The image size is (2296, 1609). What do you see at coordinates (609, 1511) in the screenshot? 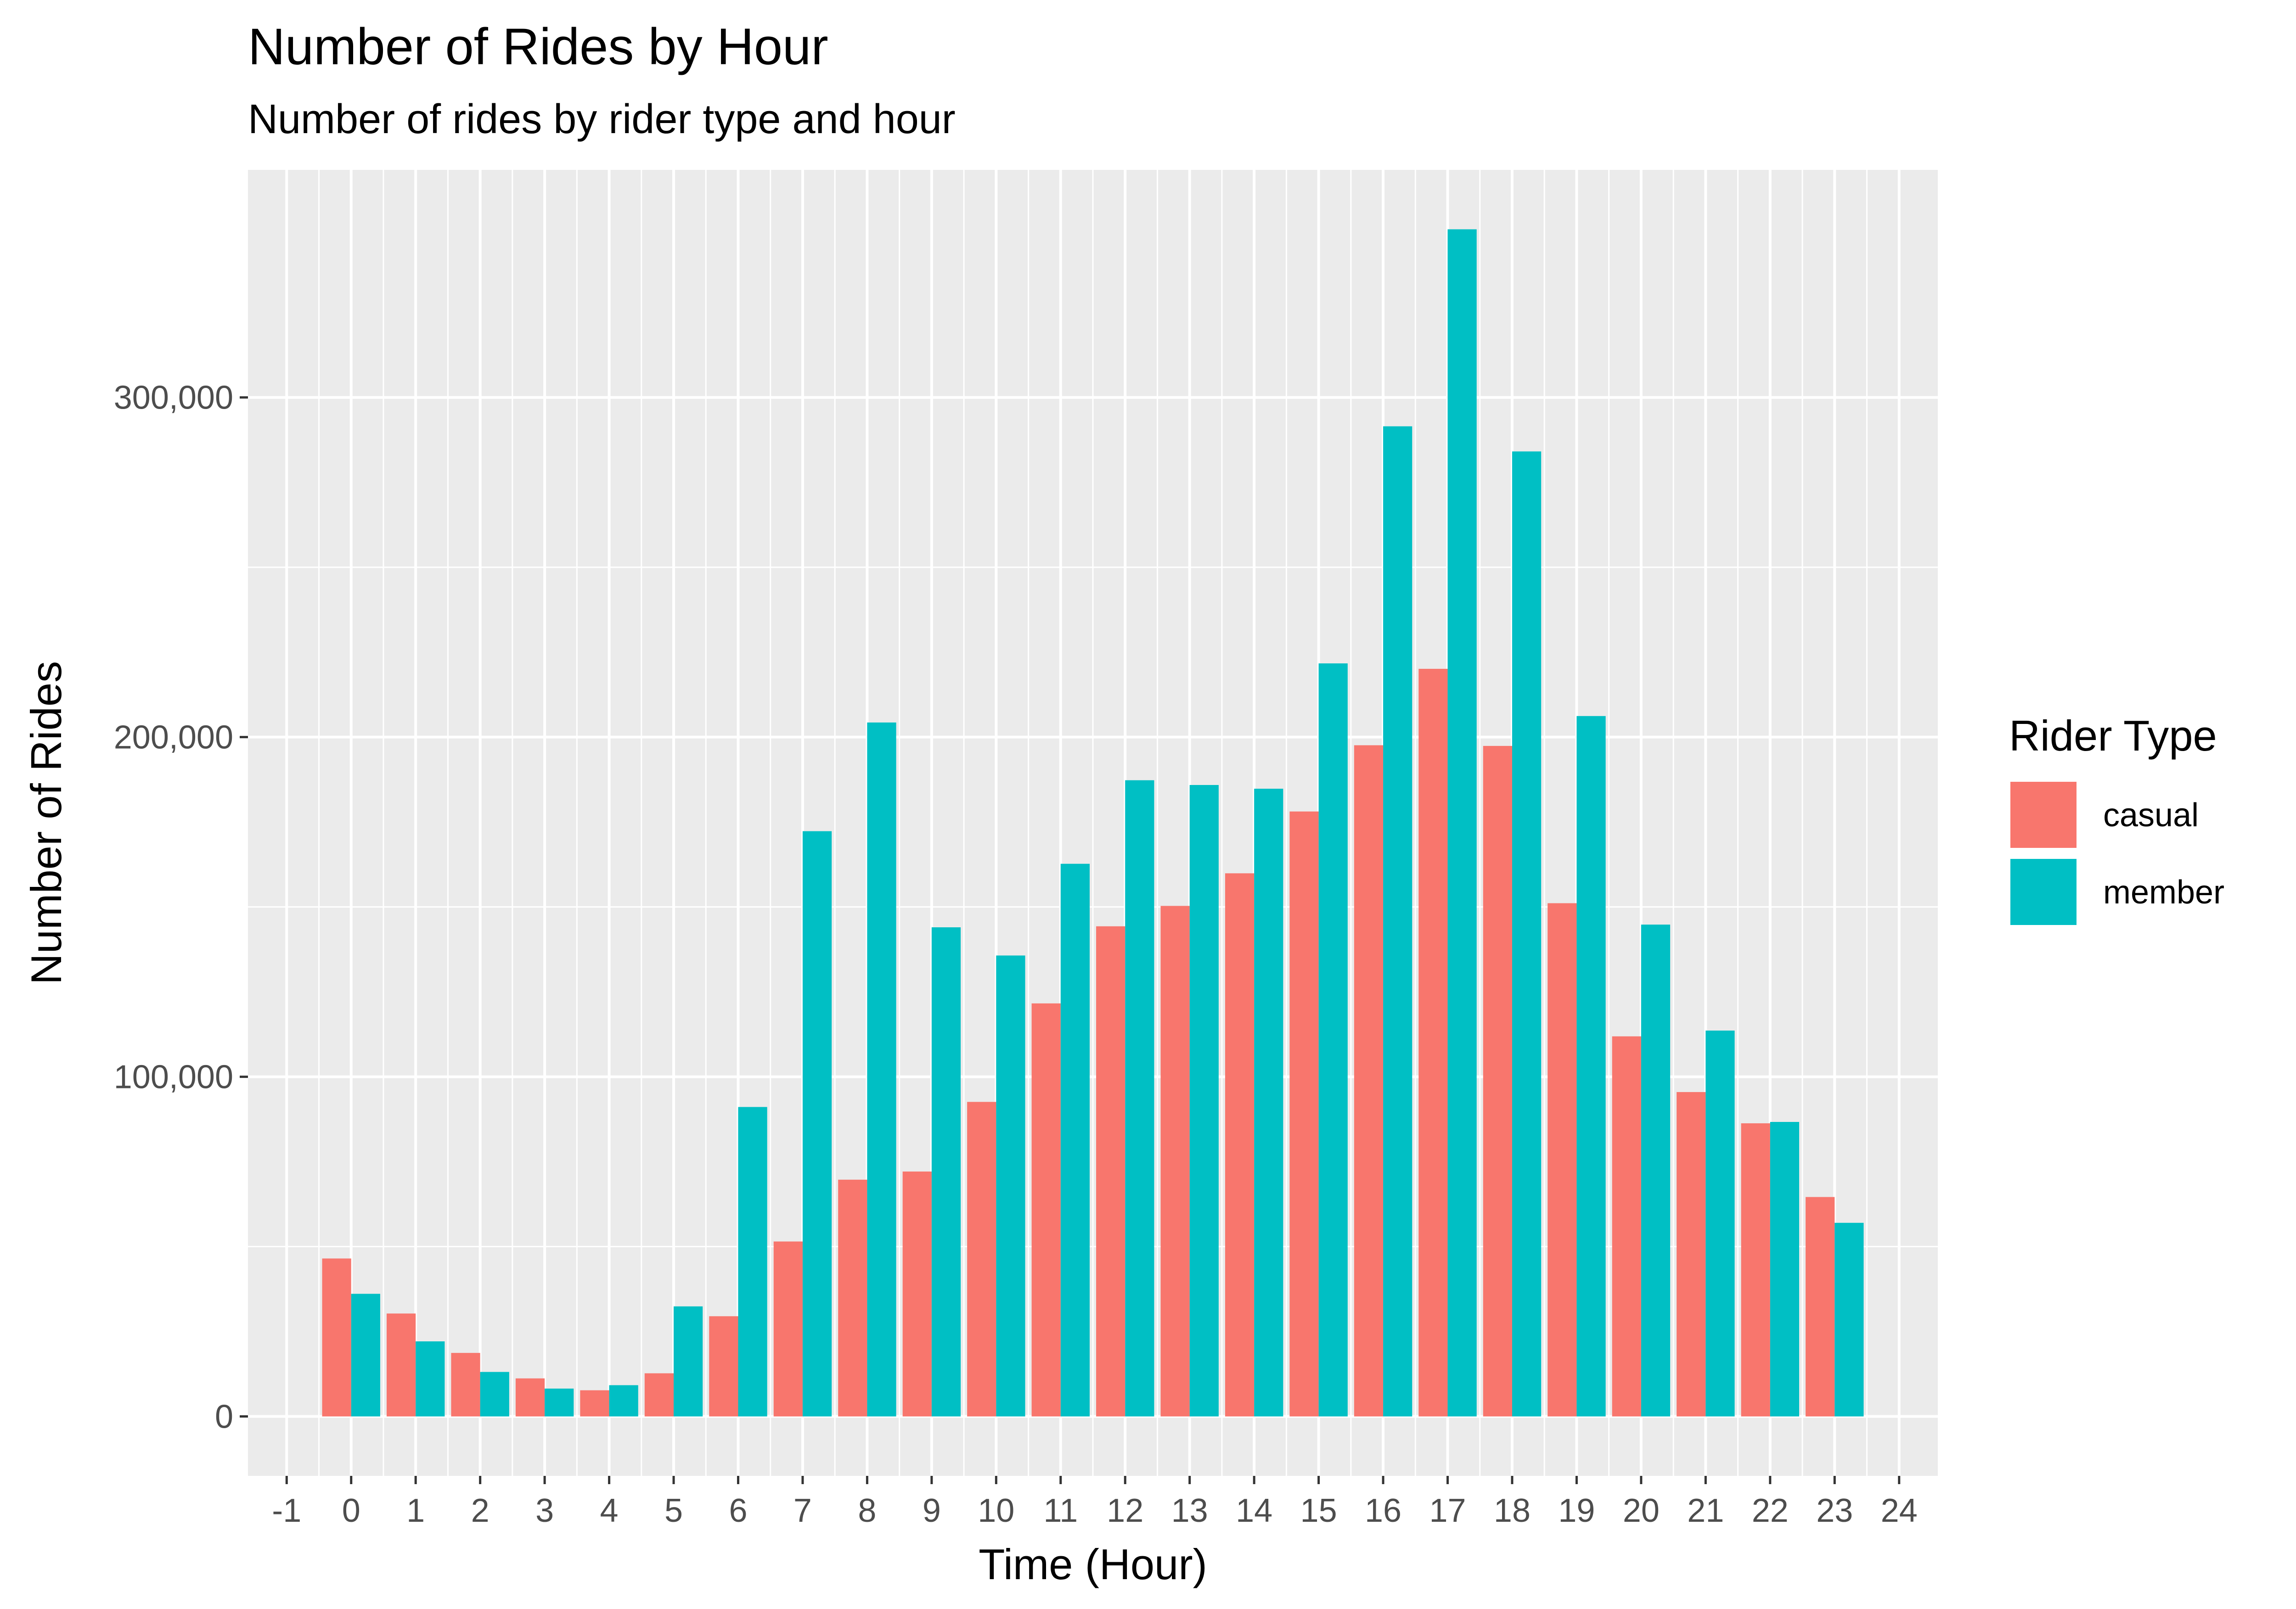
I see `x-tick-label: 4` at bounding box center [609, 1511].